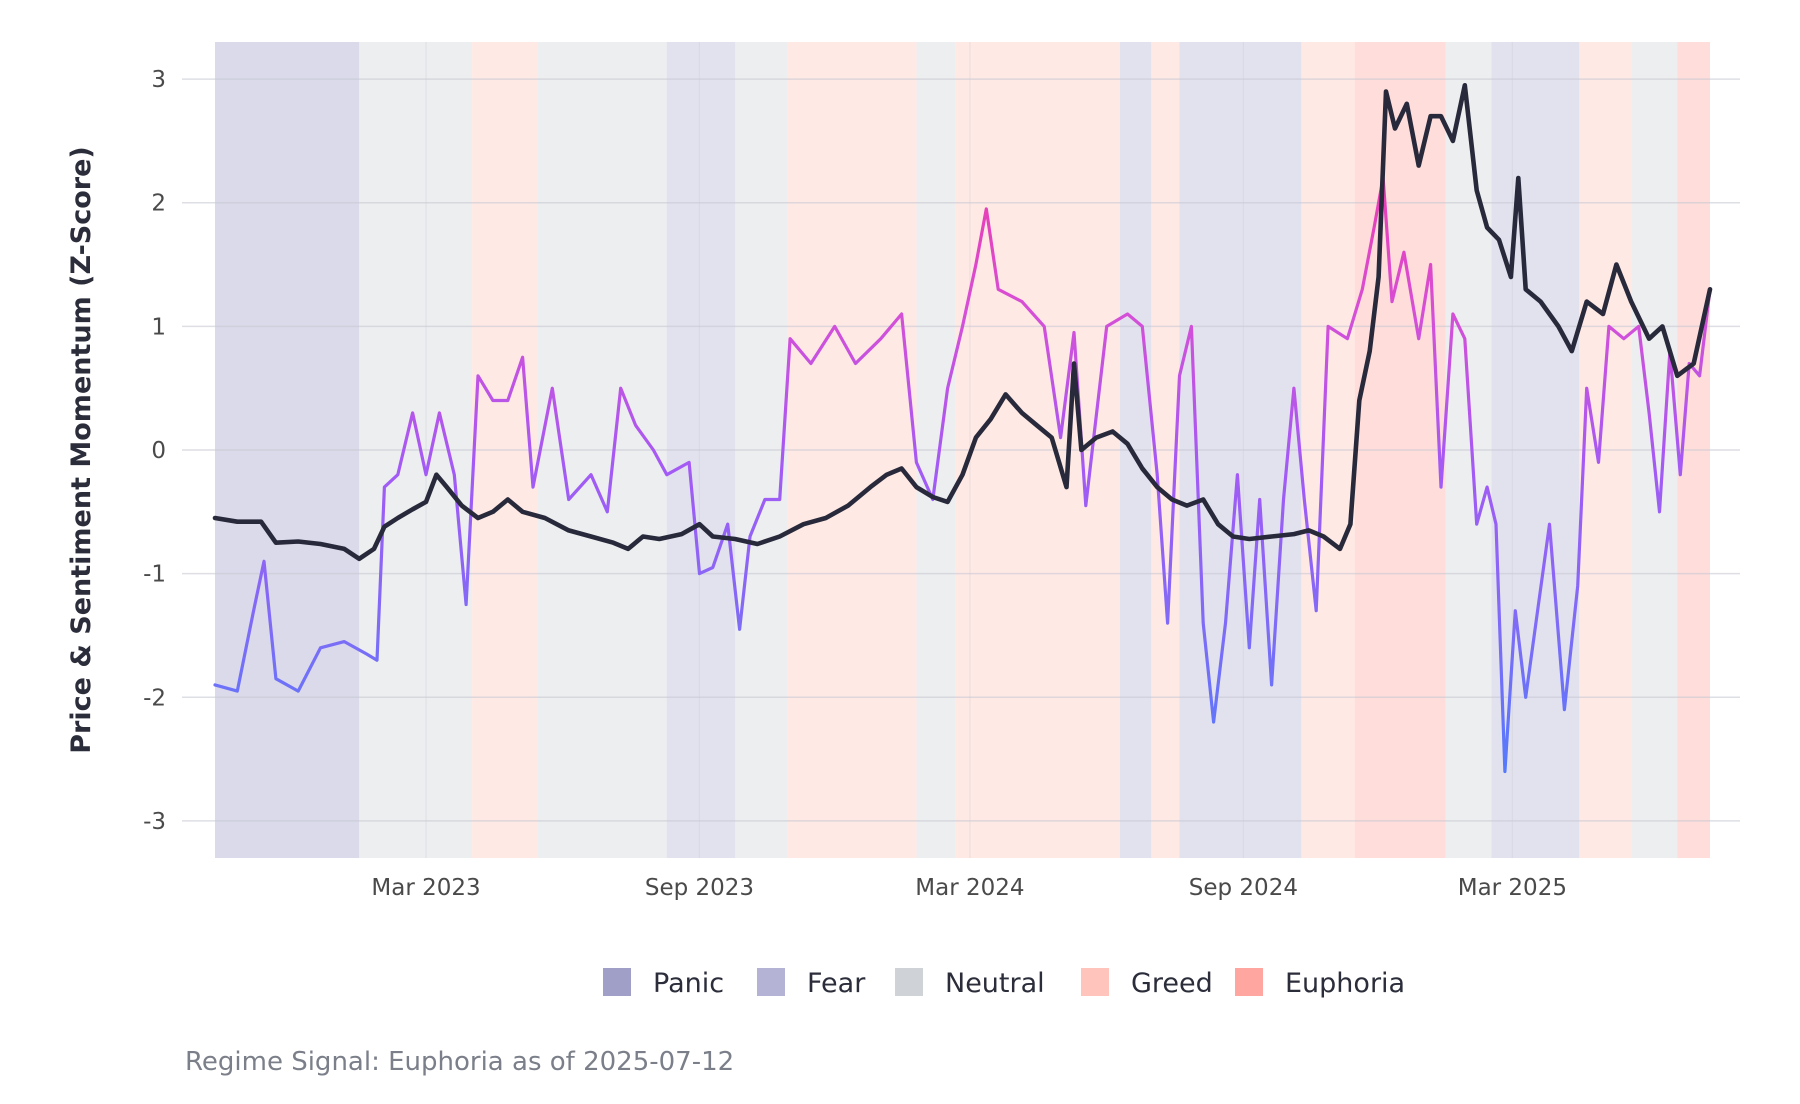 This screenshot has width=1800, height=1104. I want to click on x-tick-label: Mar 2023, so click(425, 888).